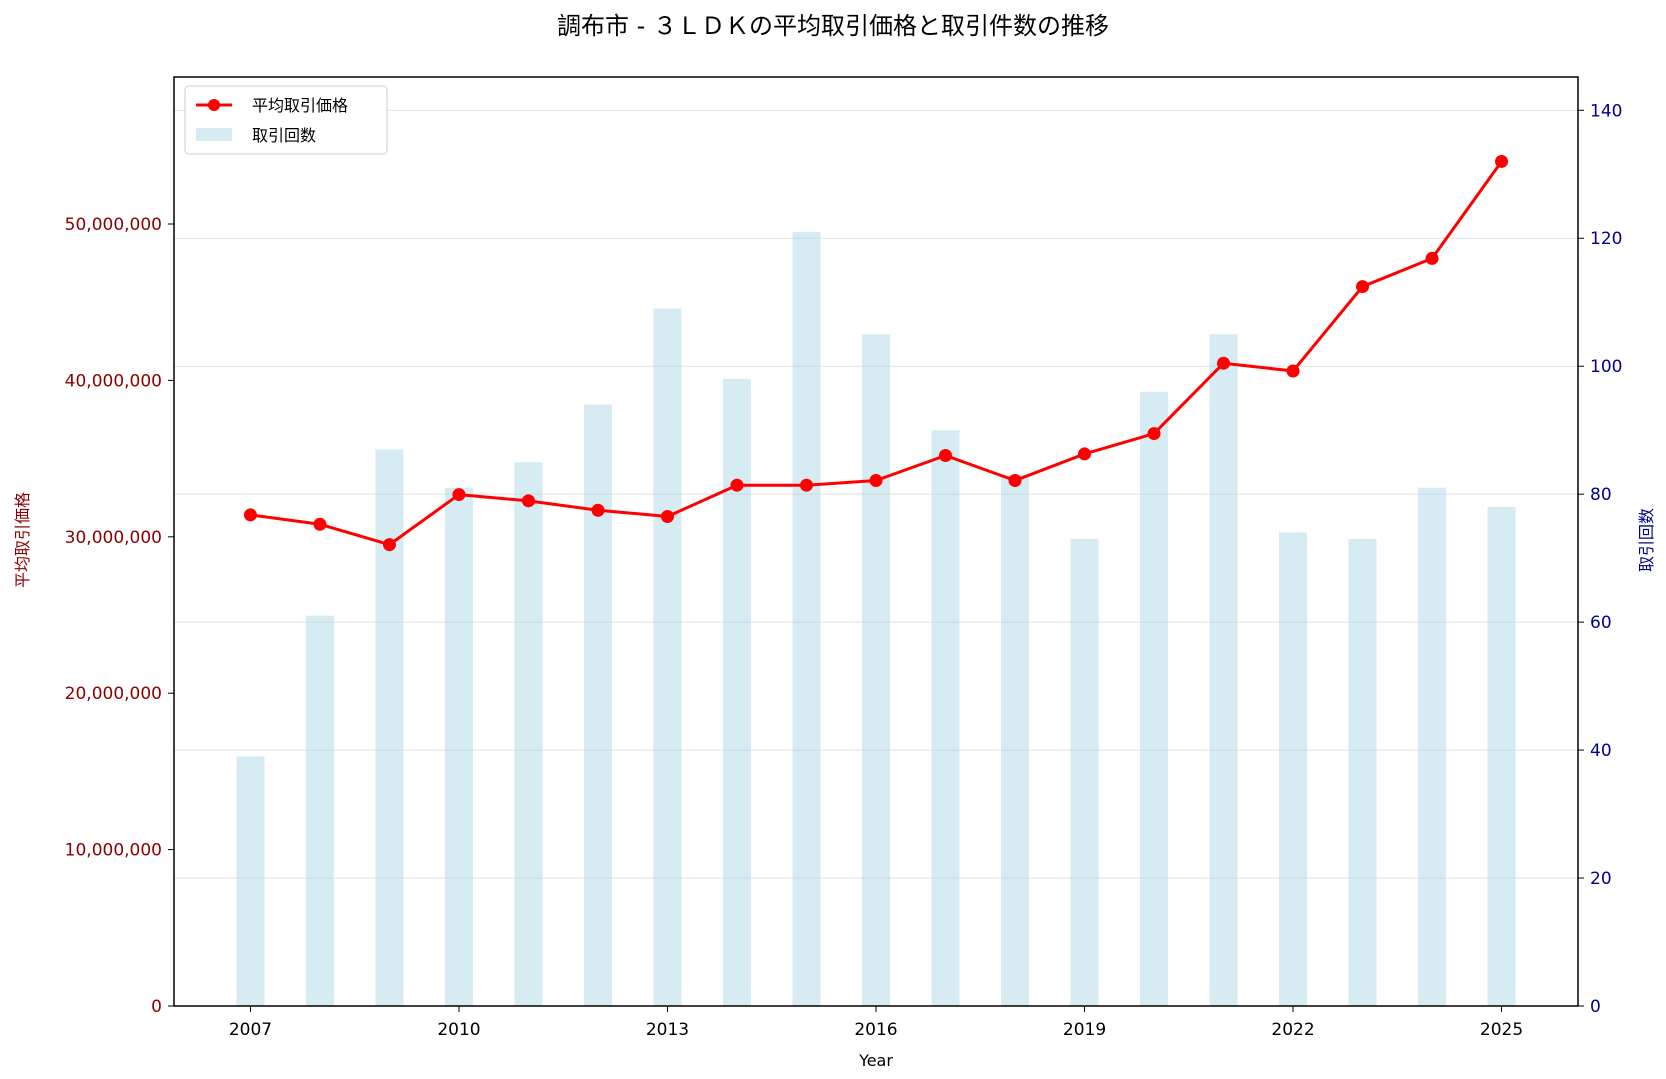  I want to click on y-right-tick-label-0: 0, so click(1595, 1007).